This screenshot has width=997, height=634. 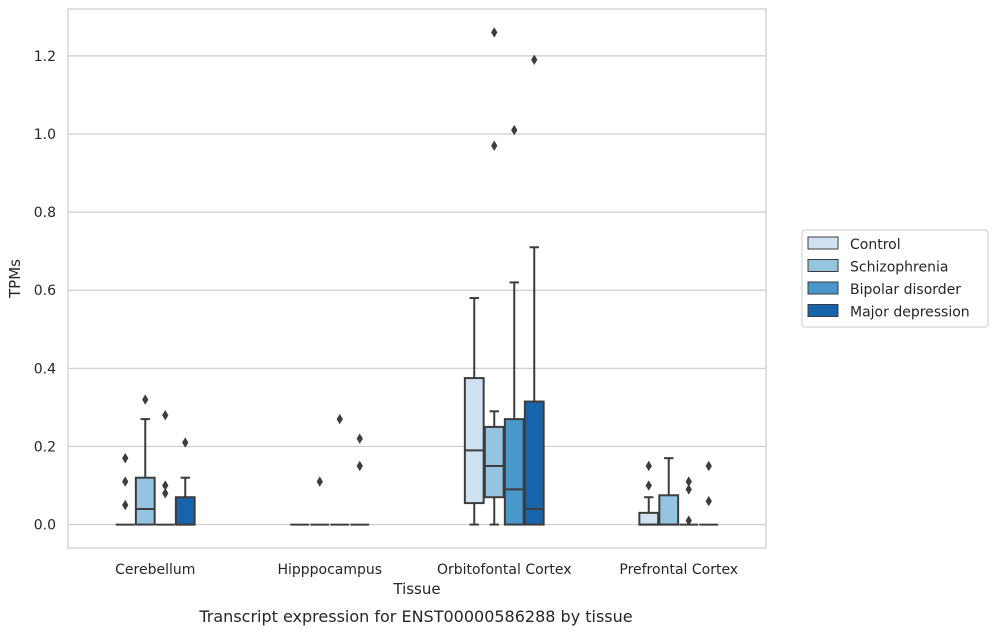 I want to click on legend-item: Major depression, so click(x=888, y=312).